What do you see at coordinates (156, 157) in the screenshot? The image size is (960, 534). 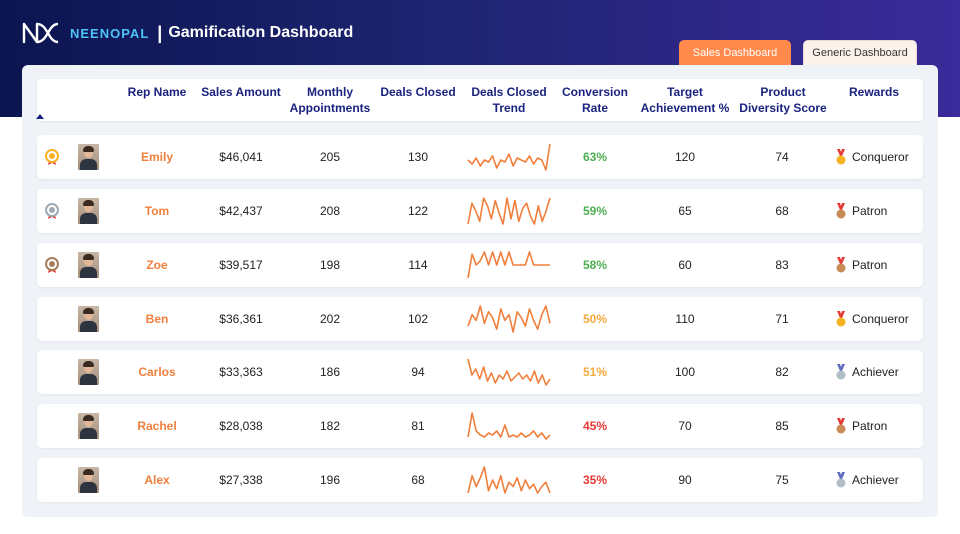 I see `rep-name: Emily` at bounding box center [156, 157].